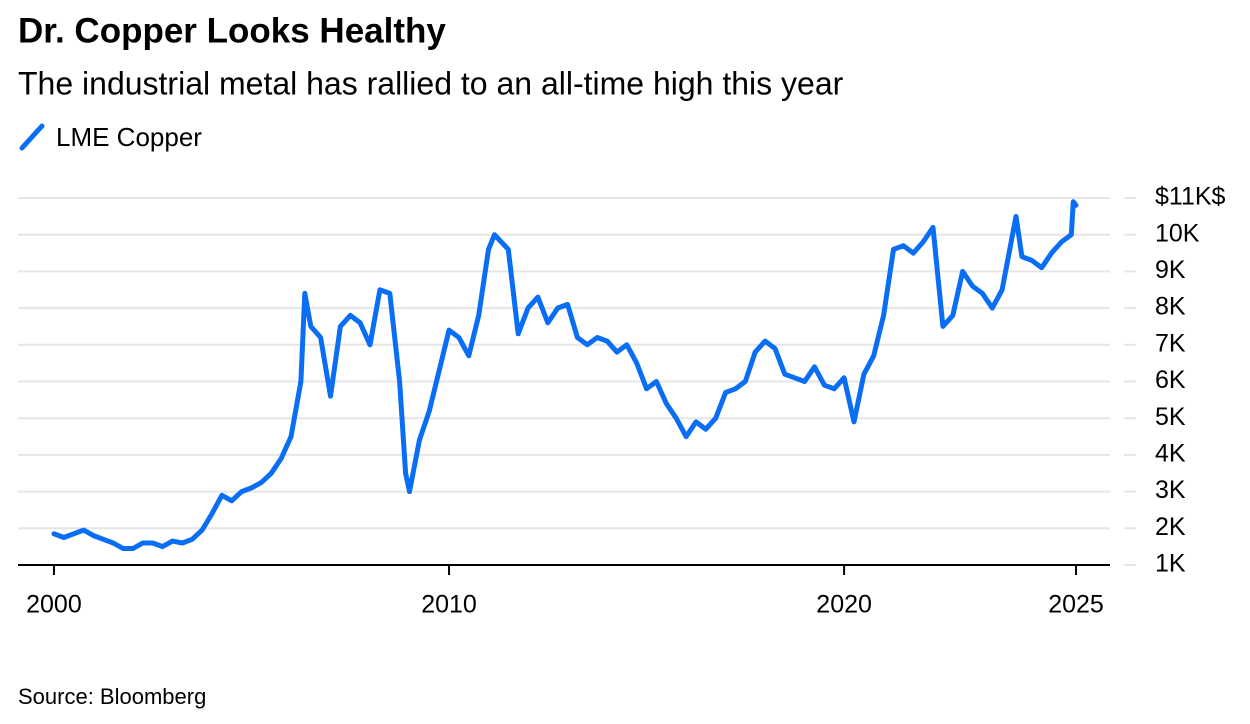 Image resolution: width=1250 pixels, height=724 pixels. What do you see at coordinates (449, 605) in the screenshot?
I see `x-tick-label: 2010` at bounding box center [449, 605].